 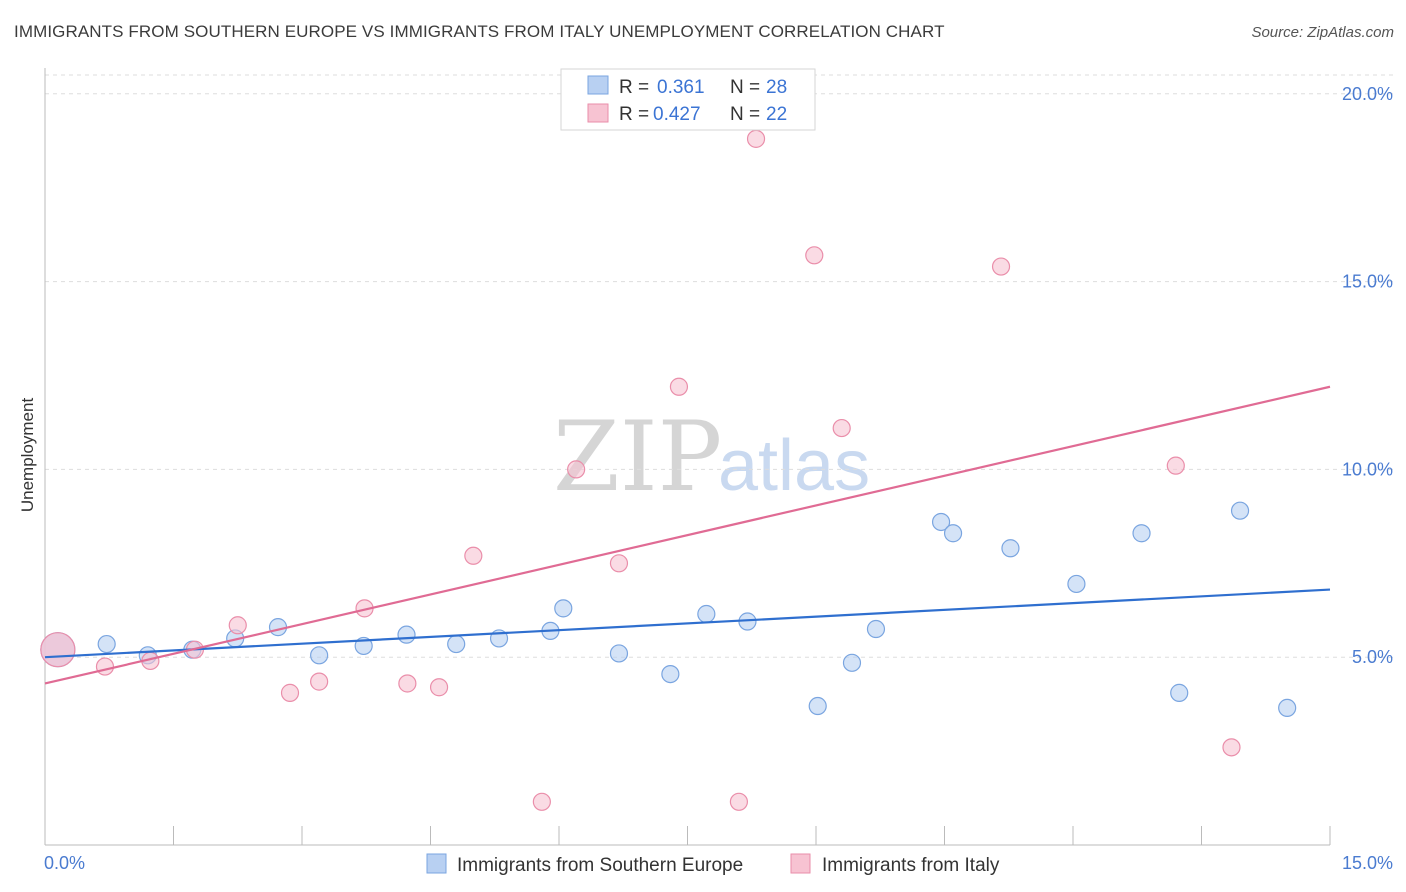 What do you see at coordinates (64, 863) in the screenshot?
I see `x-tick-label-min: 0.0%` at bounding box center [64, 863].